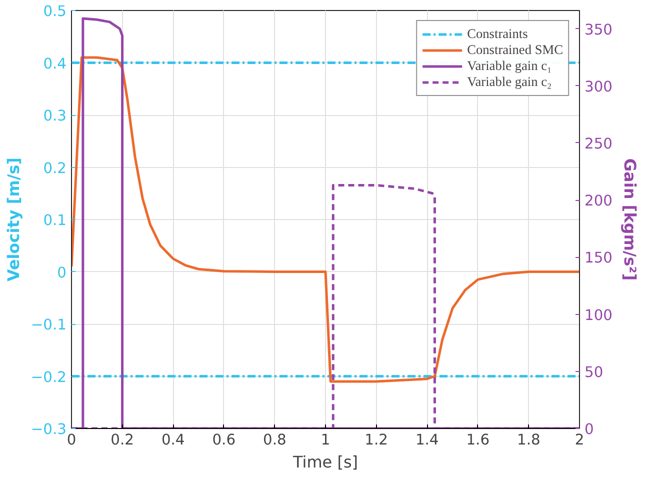 The width and height of the screenshot is (649, 478). Describe the element at coordinates (497, 34) in the screenshot. I see `legend-label: Constraints` at that location.